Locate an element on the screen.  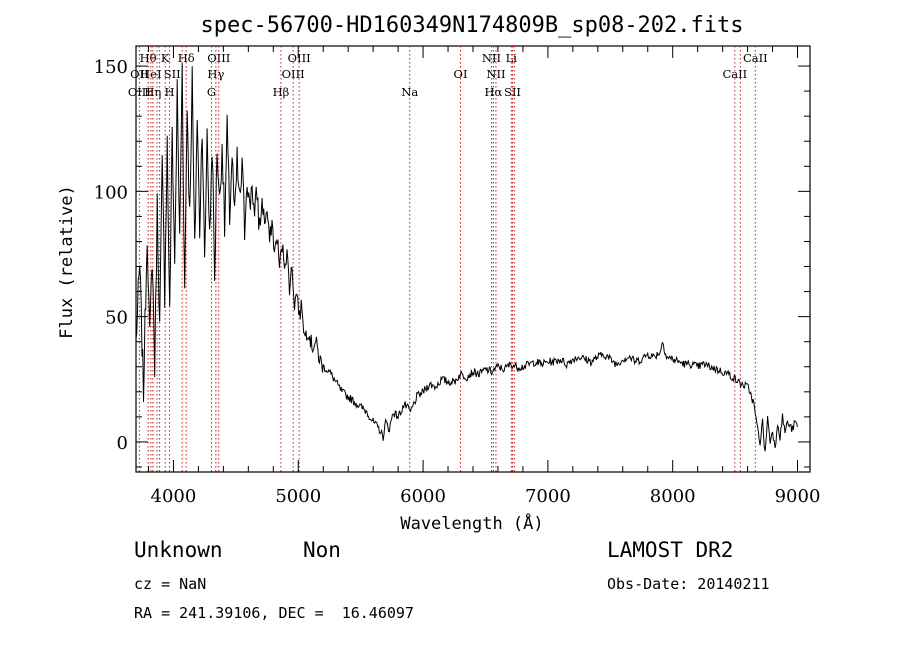
line-label-15: CaII is located at coordinates (734, 74).